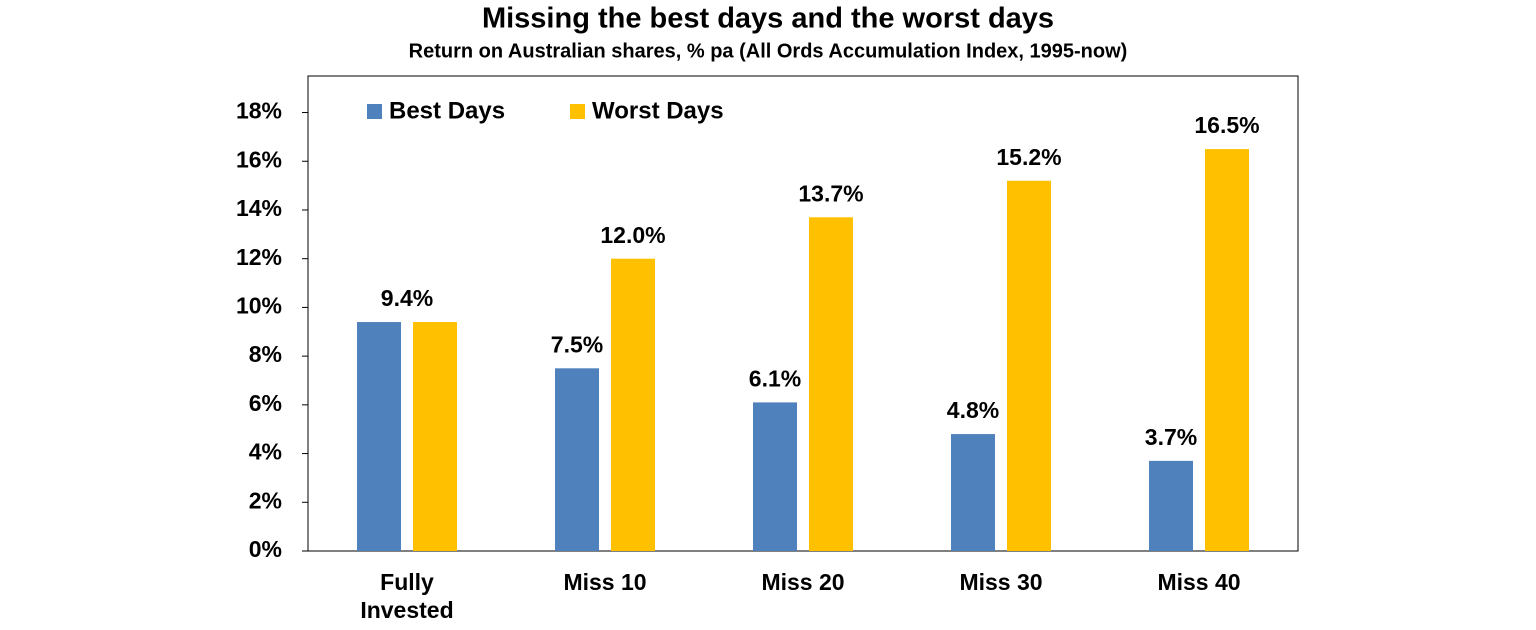 Image resolution: width=1536 pixels, height=630 pixels. What do you see at coordinates (259, 111) in the screenshot?
I see `y-tick-label: 18%` at bounding box center [259, 111].